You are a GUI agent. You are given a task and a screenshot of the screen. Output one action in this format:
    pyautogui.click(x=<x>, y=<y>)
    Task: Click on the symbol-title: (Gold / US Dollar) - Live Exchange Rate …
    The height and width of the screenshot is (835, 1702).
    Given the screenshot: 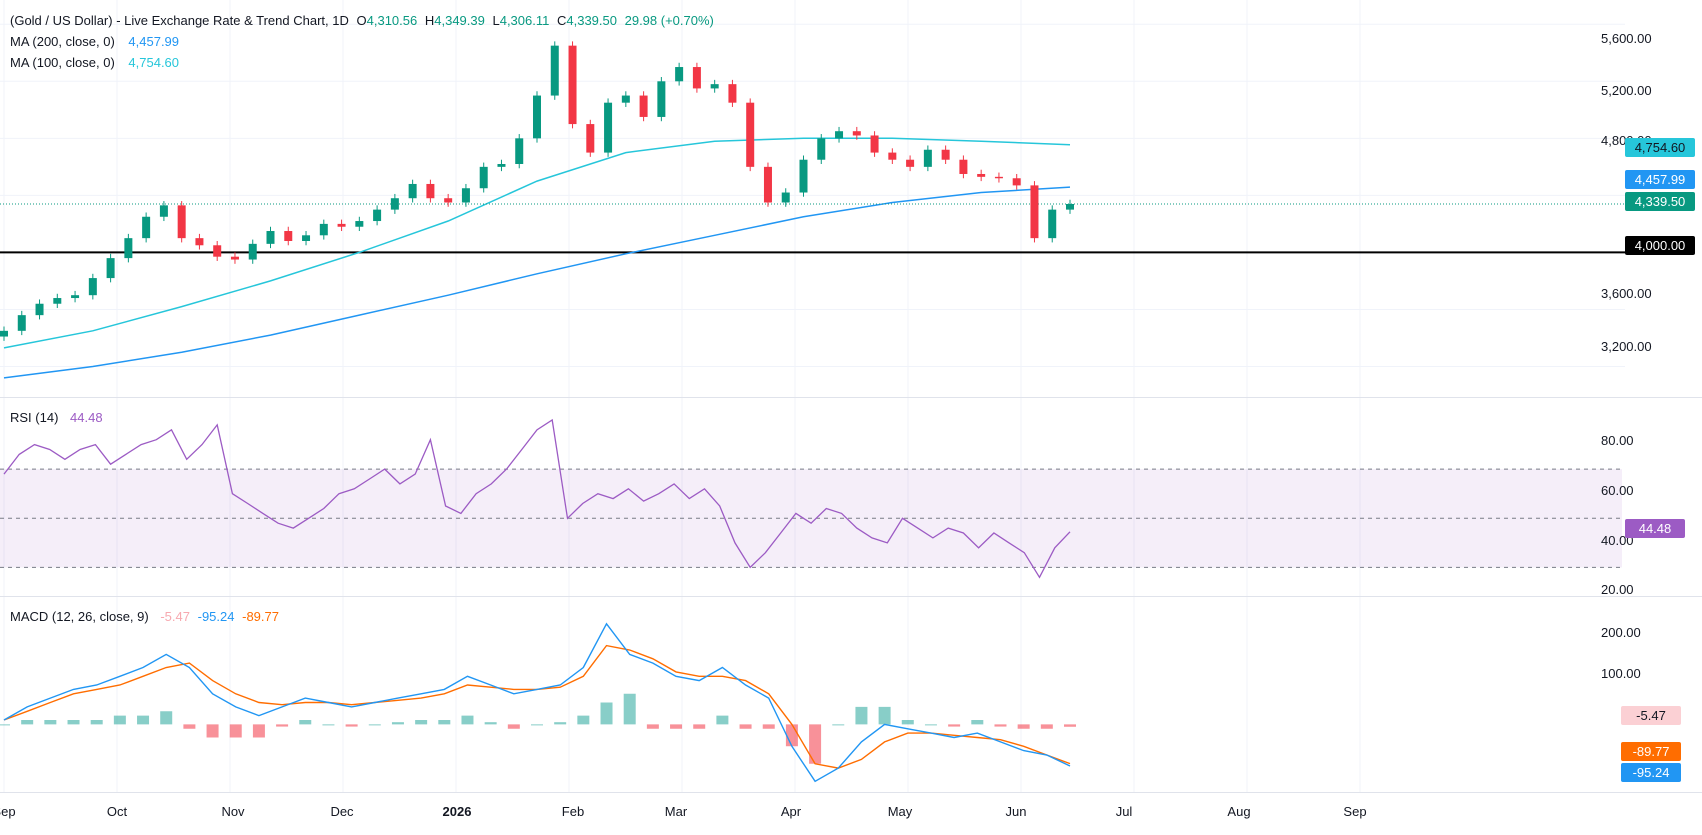 What is the action you would take?
    pyautogui.click(x=179, y=20)
    